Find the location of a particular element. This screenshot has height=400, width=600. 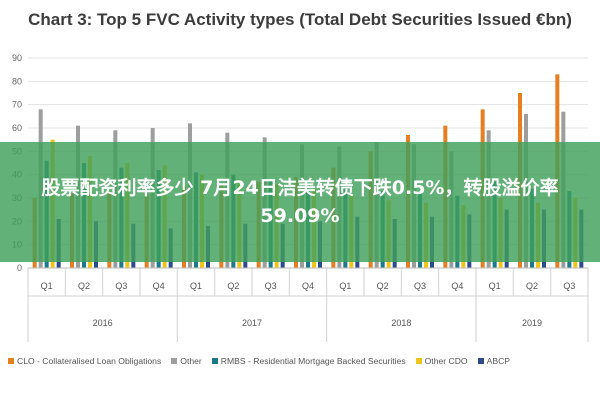

headline-text: 股票配资利率多少 7月24日洁美转债下跌0.5%，转股溢价率59.09% is located at coordinates (300, 202).